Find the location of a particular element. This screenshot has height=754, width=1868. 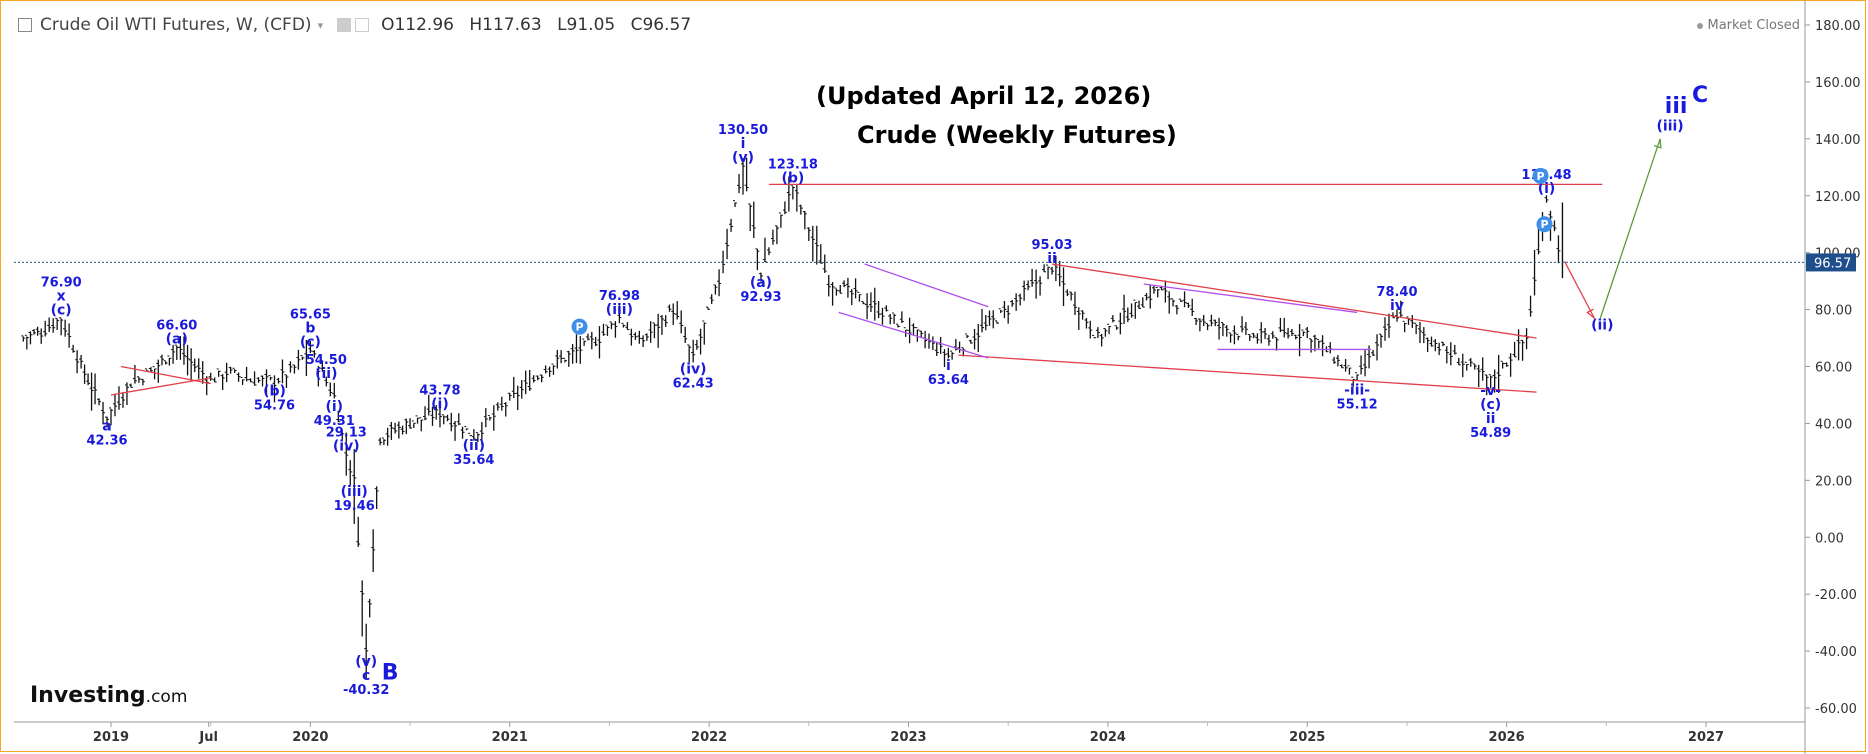

last-price-tag is located at coordinates (1831, 262).